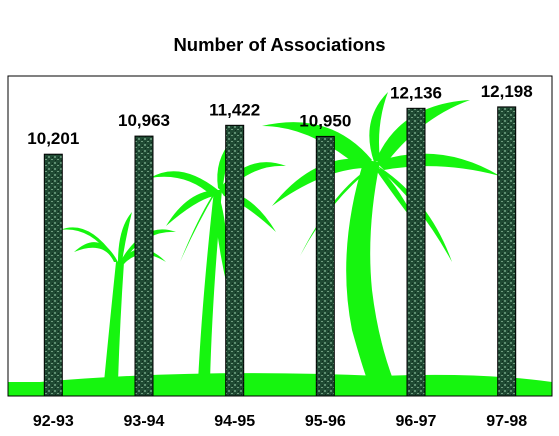 The height and width of the screenshot is (436, 559). I want to click on x-tick-labels-layer: 92-93 93-94 94-95 95-96 96-97 97-98, so click(280, 421).